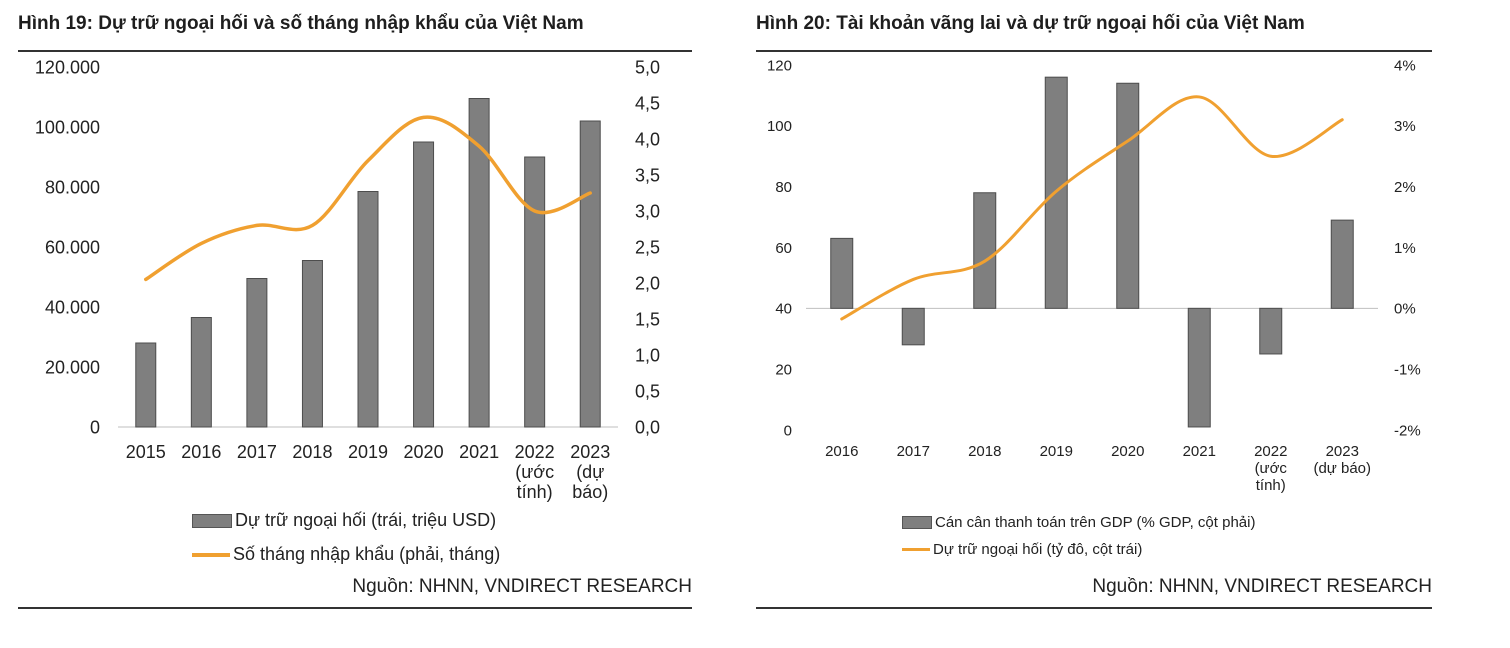 This screenshot has width=1510, height=648. What do you see at coordinates (647, 67) in the screenshot?
I see `y2-tick-label: 5,0` at bounding box center [647, 67].